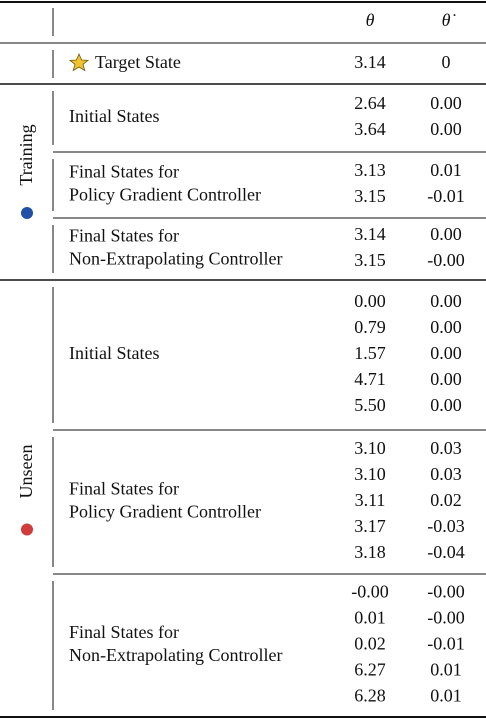 Image resolution: width=486 pixels, height=720 pixels. Describe the element at coordinates (26, 472) in the screenshot. I see `group-label: Unseen` at that location.